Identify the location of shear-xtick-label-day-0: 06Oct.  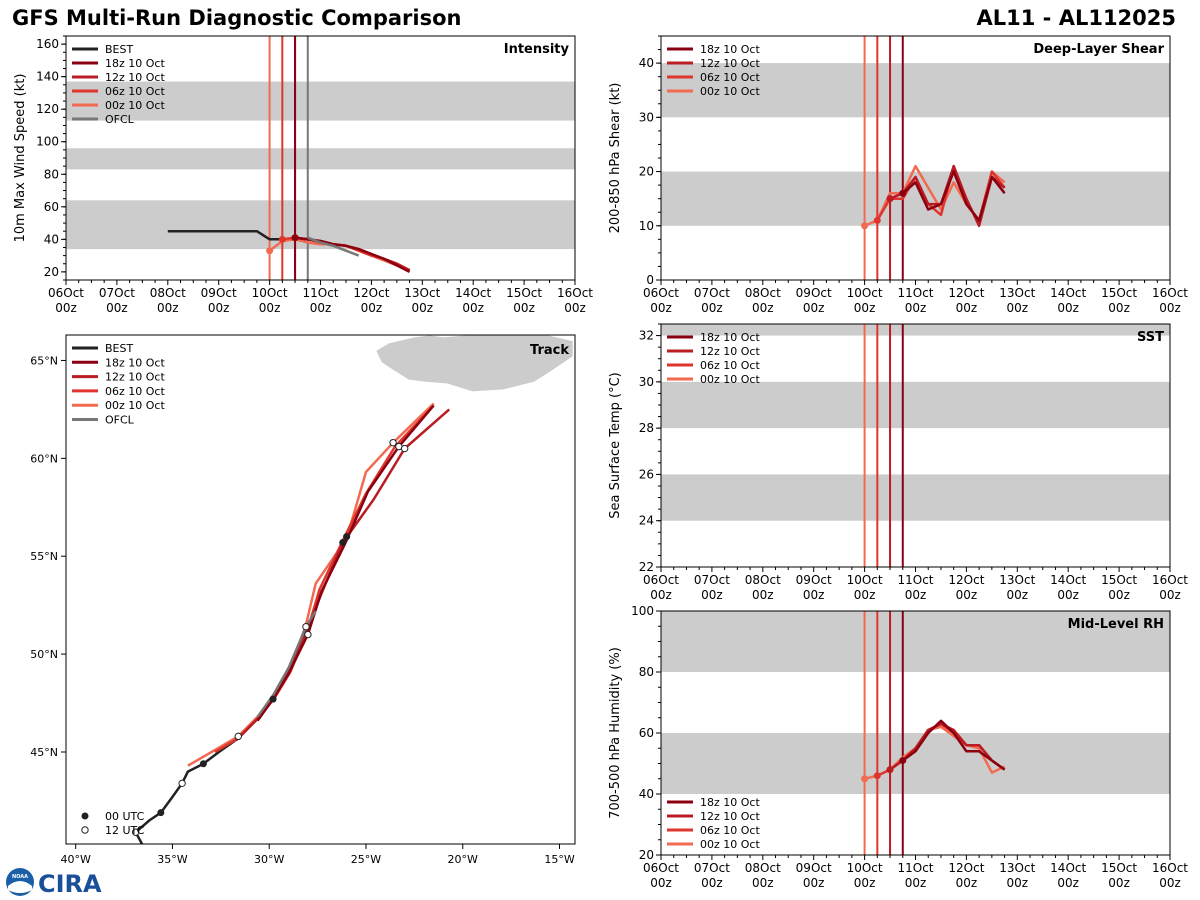
(661, 293).